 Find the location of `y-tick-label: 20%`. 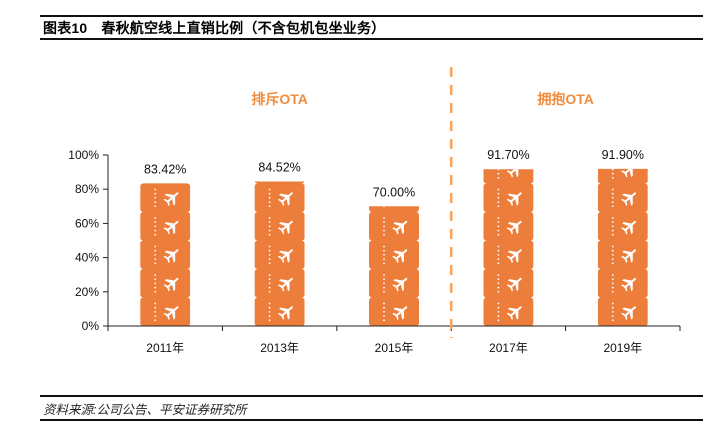

y-tick-label: 20% is located at coordinates (87, 292).